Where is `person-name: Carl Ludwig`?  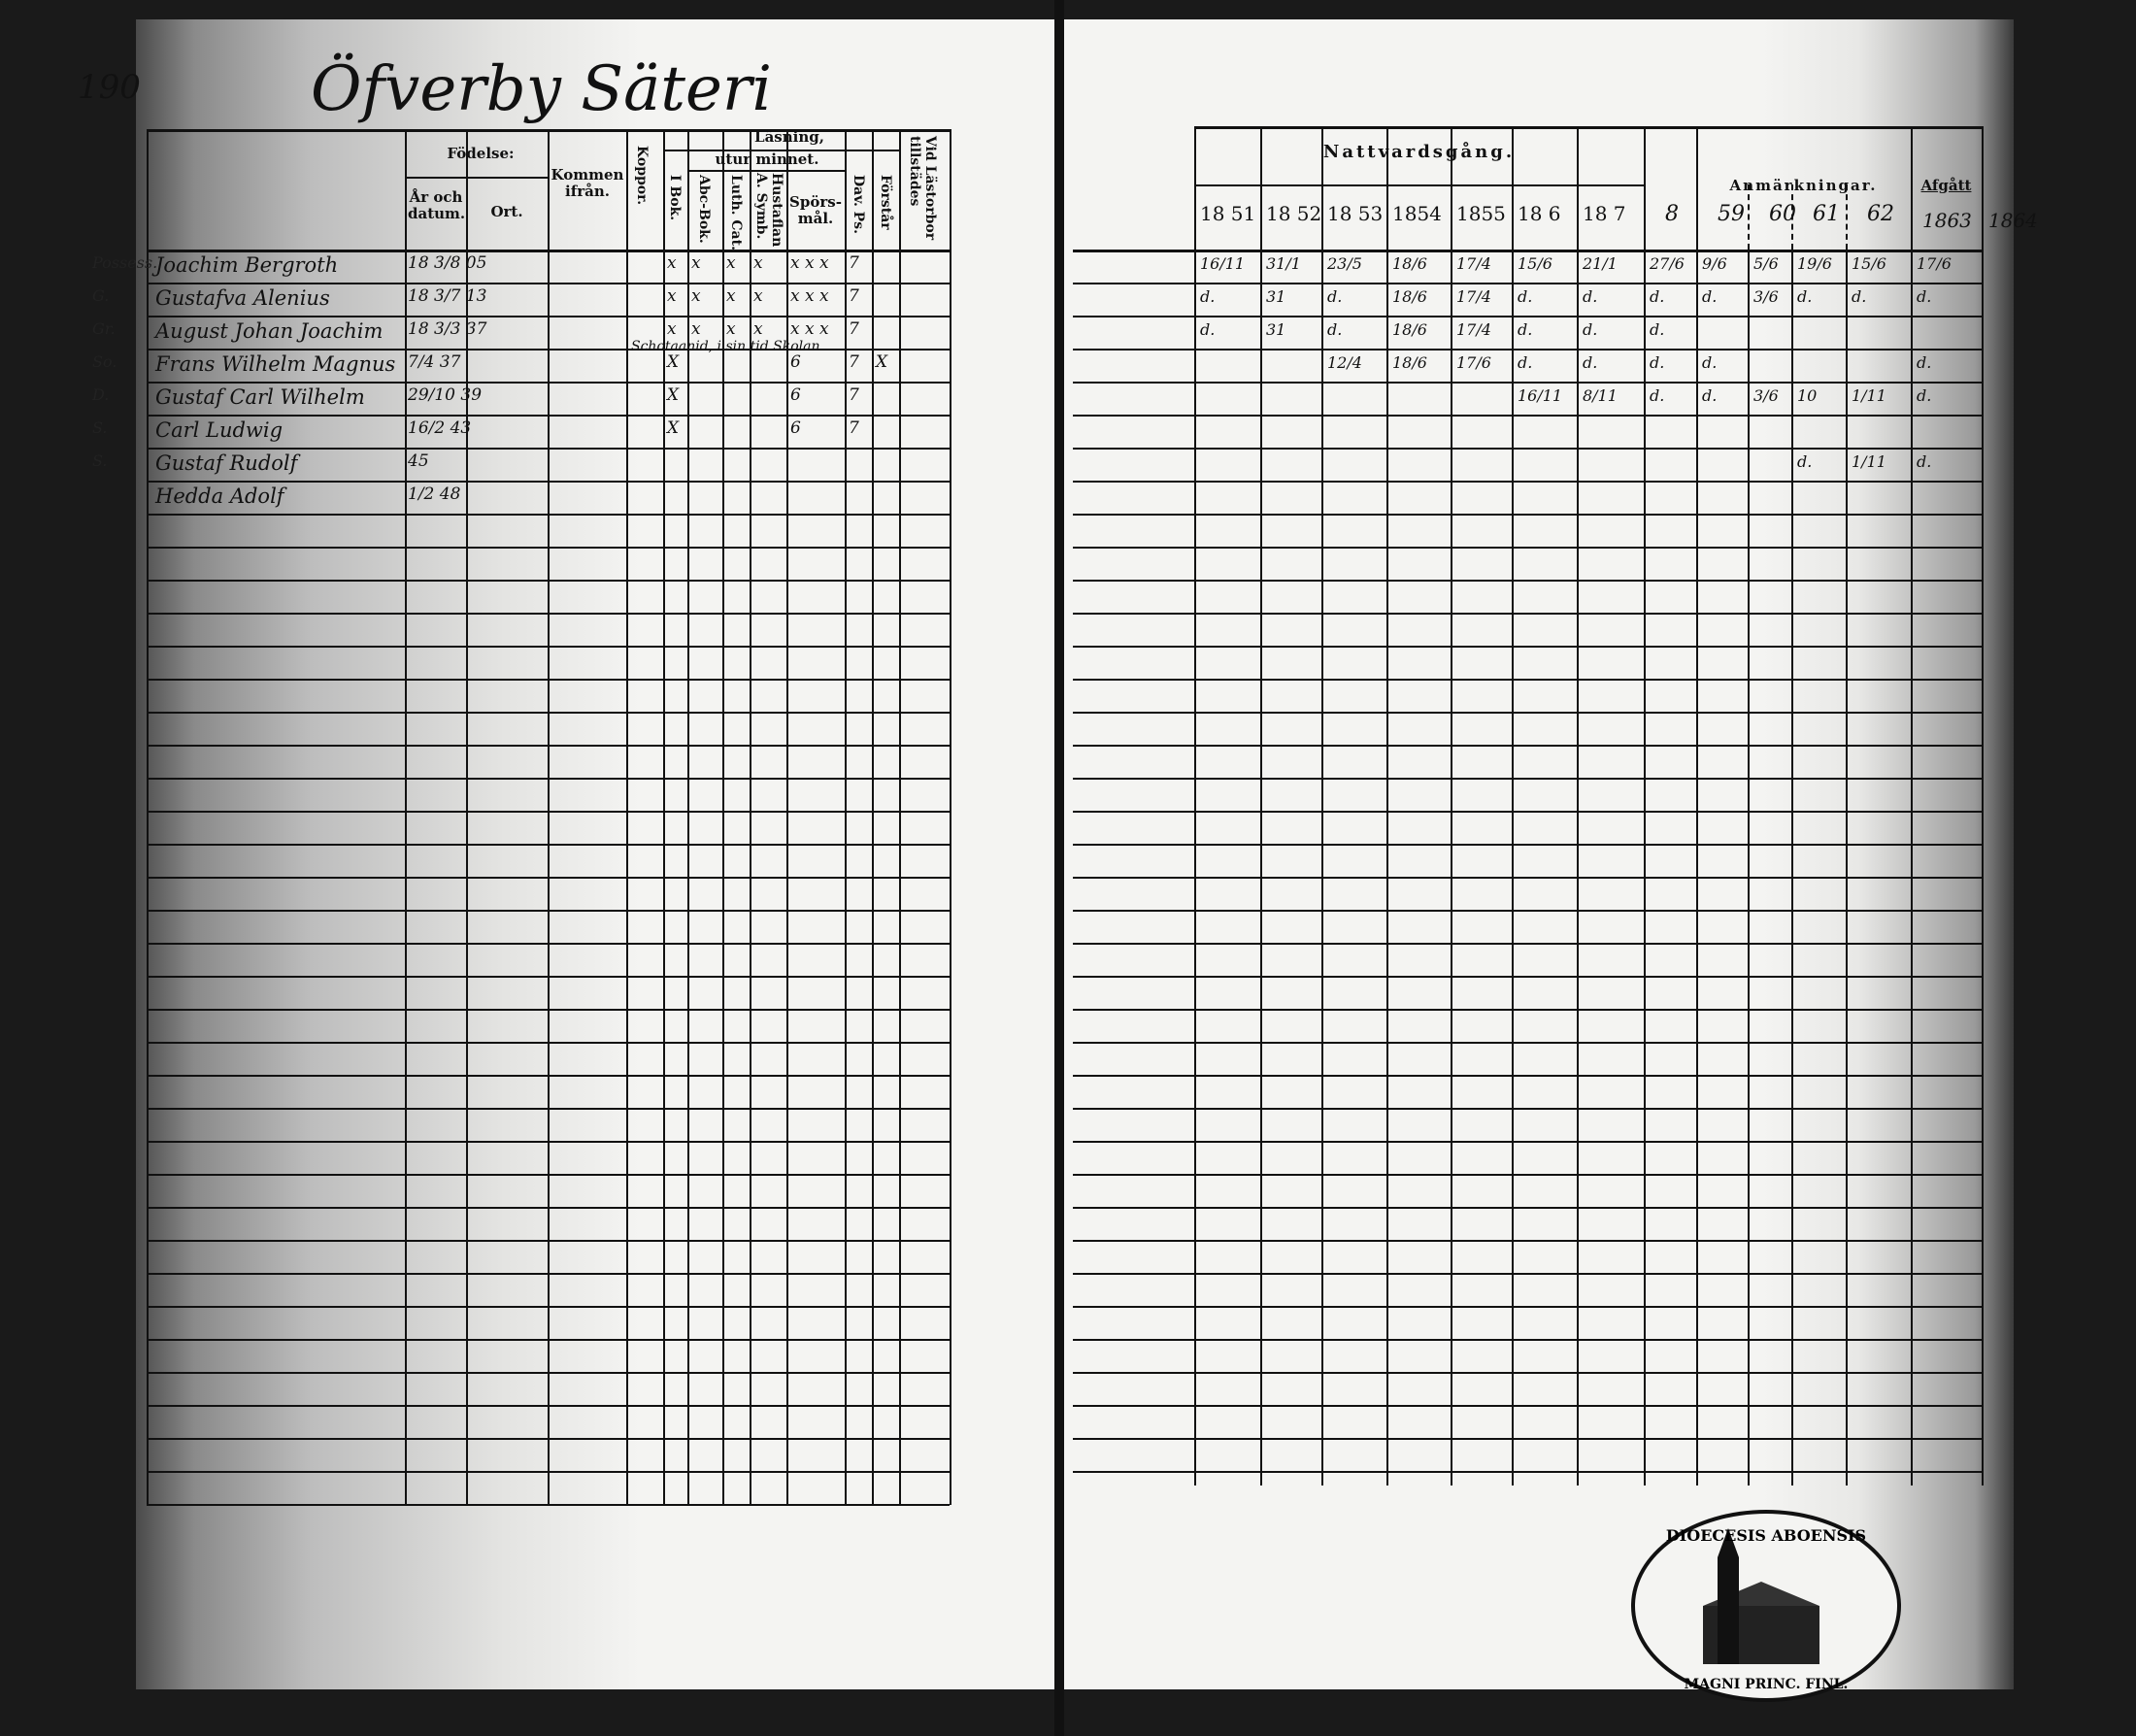 person-name: Carl Ludwig is located at coordinates (220, 430).